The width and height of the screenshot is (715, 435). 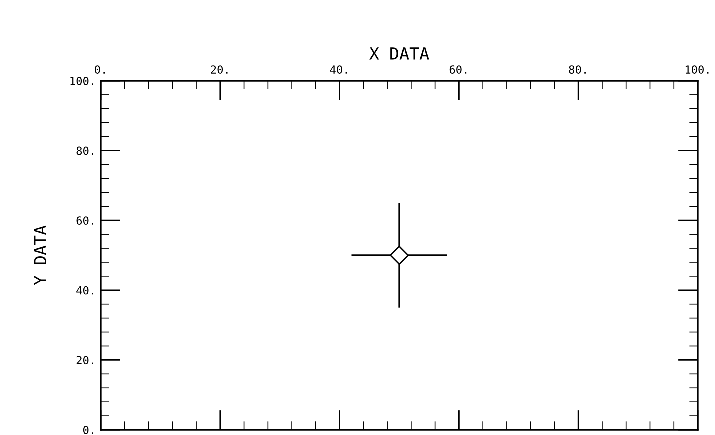 What do you see at coordinates (85, 290) in the screenshot?
I see `y-tick-label: 40.` at bounding box center [85, 290].